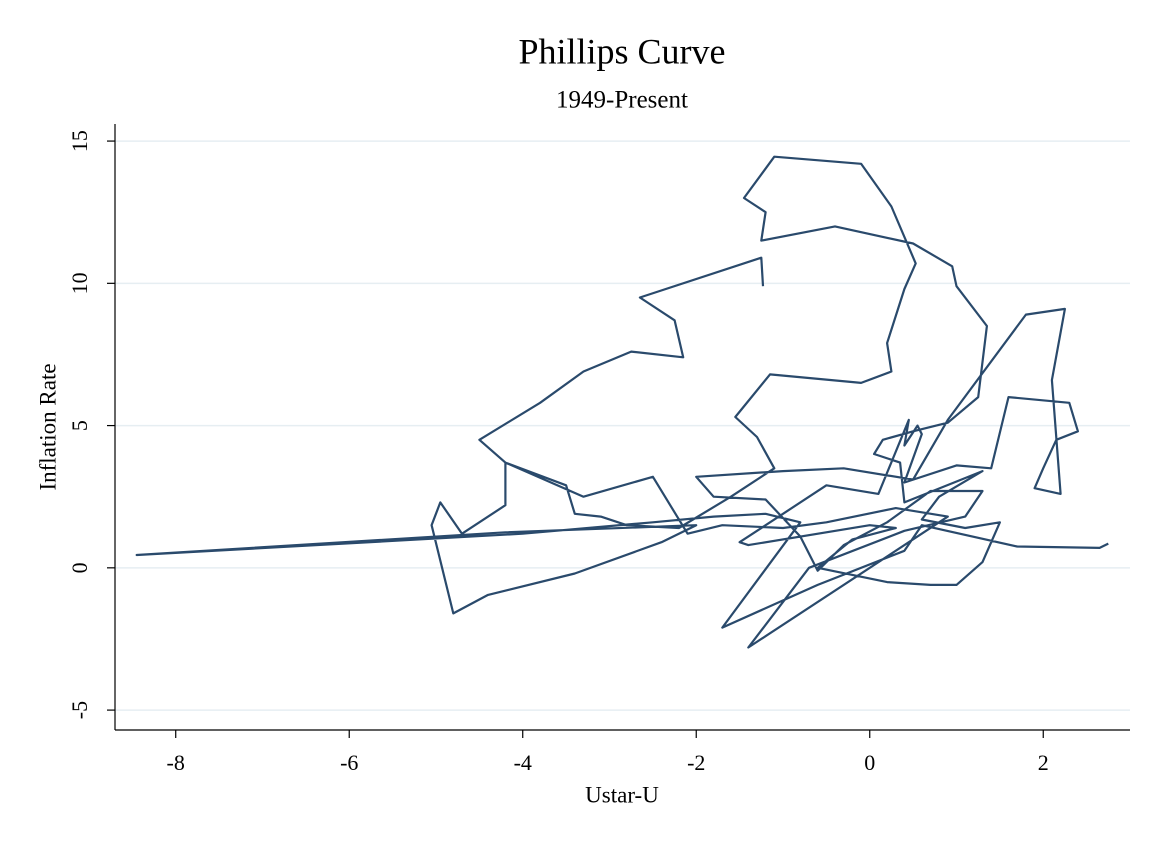  Describe the element at coordinates (1043, 762) in the screenshot. I see `x-tick-label: 2` at that location.